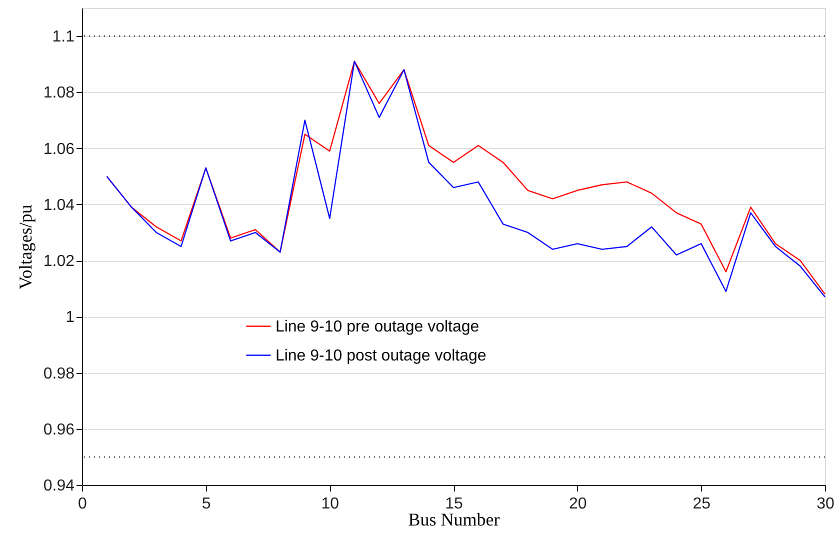 The image size is (838, 544). Describe the element at coordinates (59, 373) in the screenshot. I see `y-tick-label: 0.98` at that location.